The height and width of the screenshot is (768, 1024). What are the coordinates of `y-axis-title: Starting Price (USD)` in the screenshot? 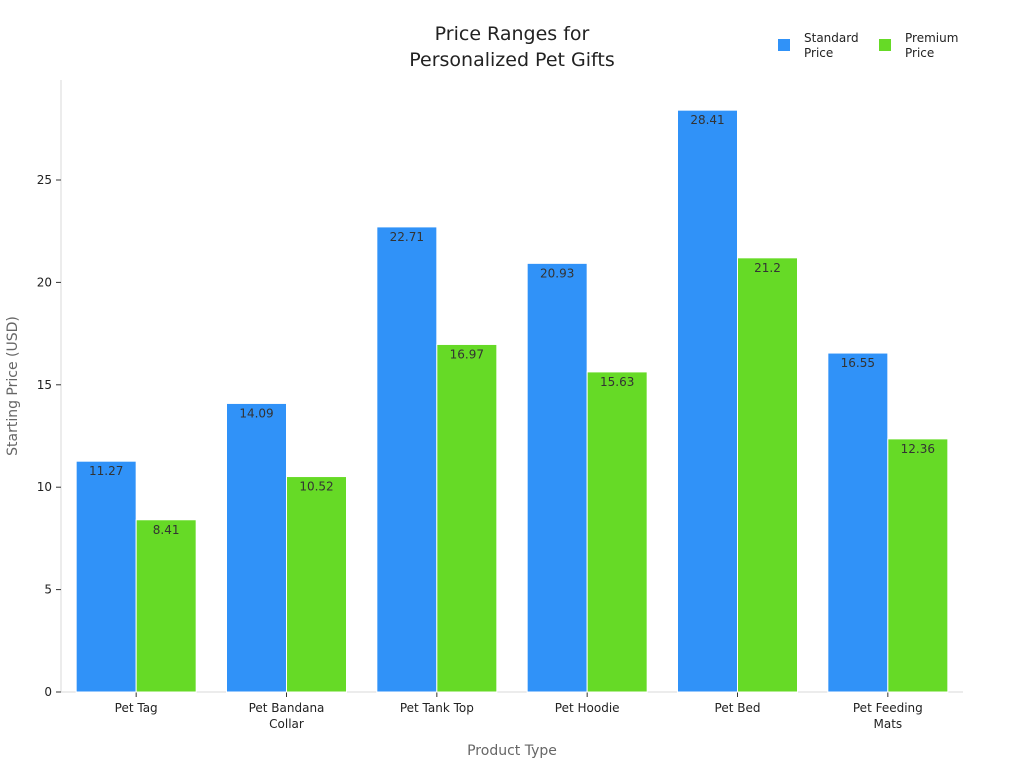 It's located at (13, 386).